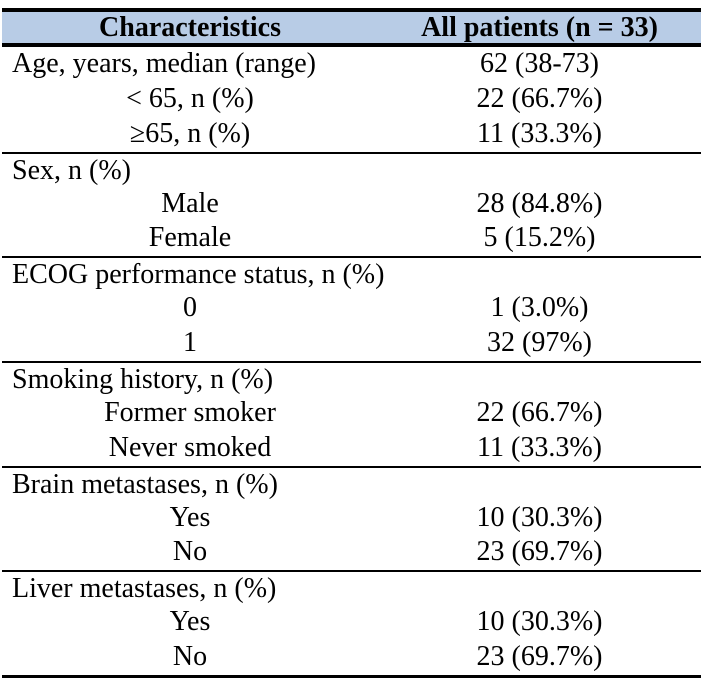  Describe the element at coordinates (539, 238) in the screenshot. I see `value-cell: 5 (15.2%)` at that location.